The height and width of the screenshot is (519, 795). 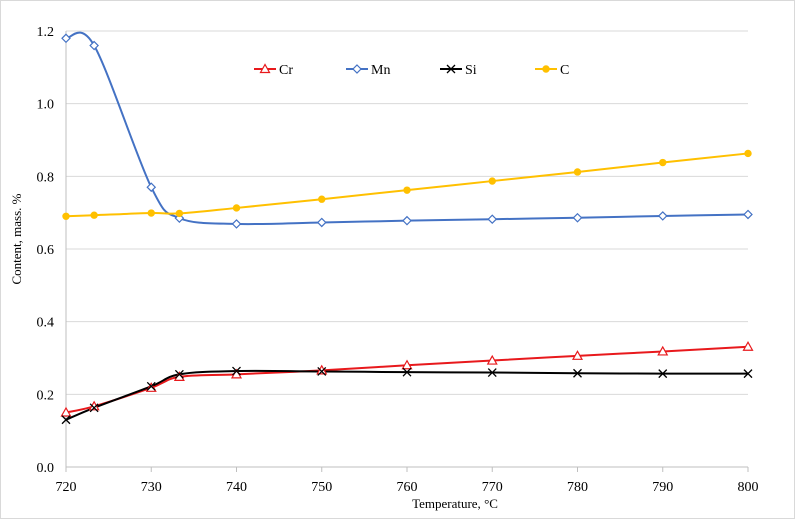 What do you see at coordinates (151, 487) in the screenshot?
I see `x-tick-label: 730` at bounding box center [151, 487].